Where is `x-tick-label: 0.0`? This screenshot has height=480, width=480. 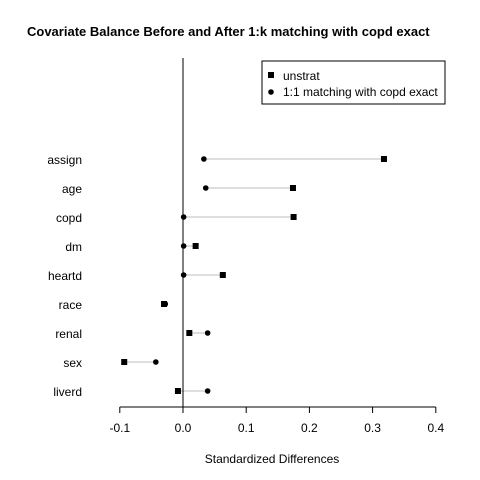 x-tick-label: 0.0 is located at coordinates (183, 428).